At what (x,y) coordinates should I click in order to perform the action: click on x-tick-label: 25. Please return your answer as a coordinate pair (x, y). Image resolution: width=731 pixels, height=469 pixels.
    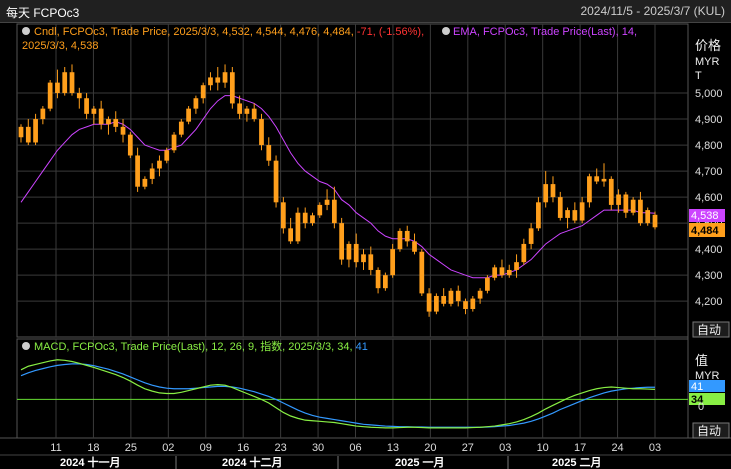
    Looking at the image, I should click on (131, 448).